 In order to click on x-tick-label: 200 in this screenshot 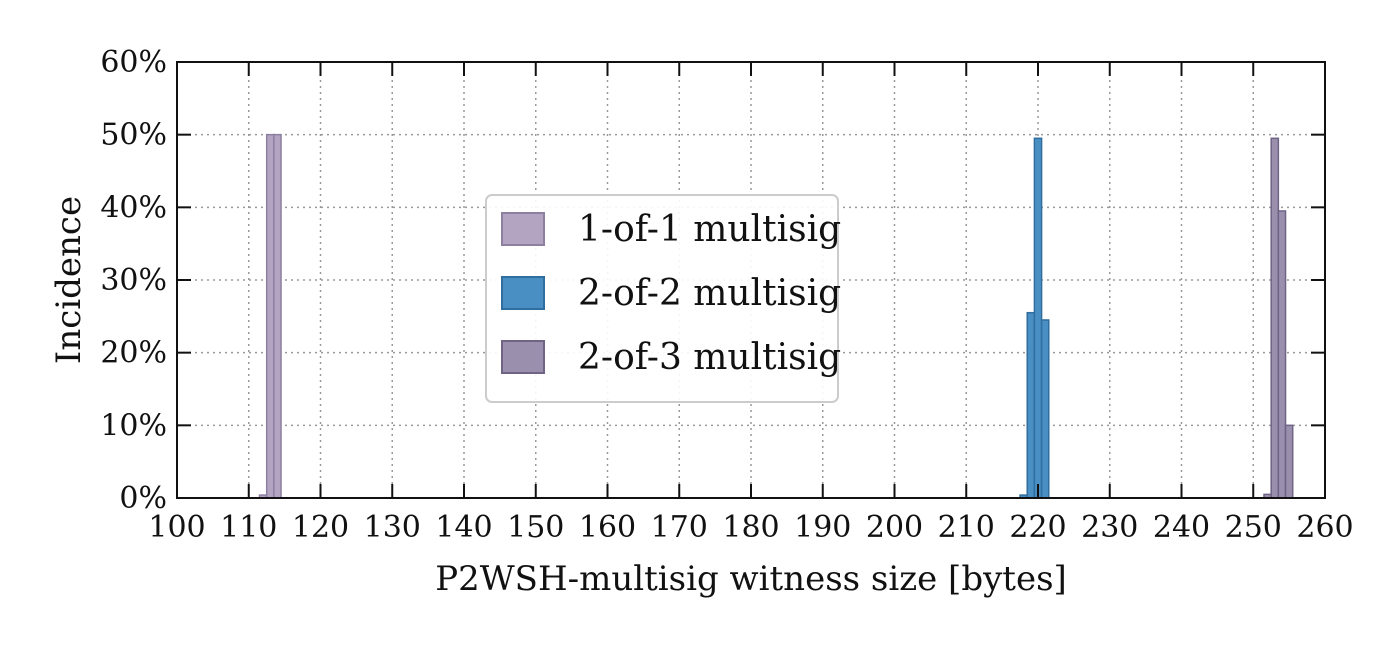, I will do `click(894, 527)`.